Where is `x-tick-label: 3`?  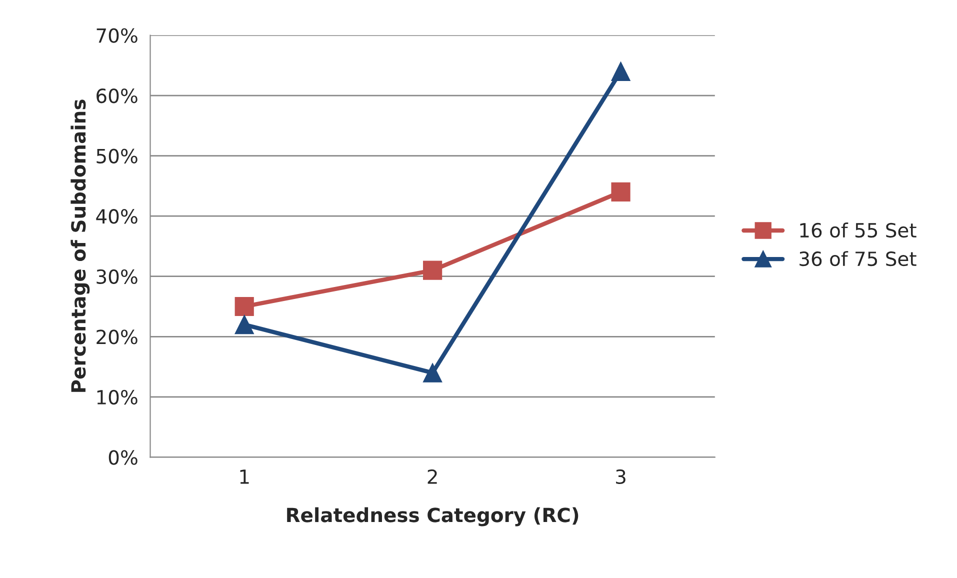 x-tick-label: 3 is located at coordinates (621, 476).